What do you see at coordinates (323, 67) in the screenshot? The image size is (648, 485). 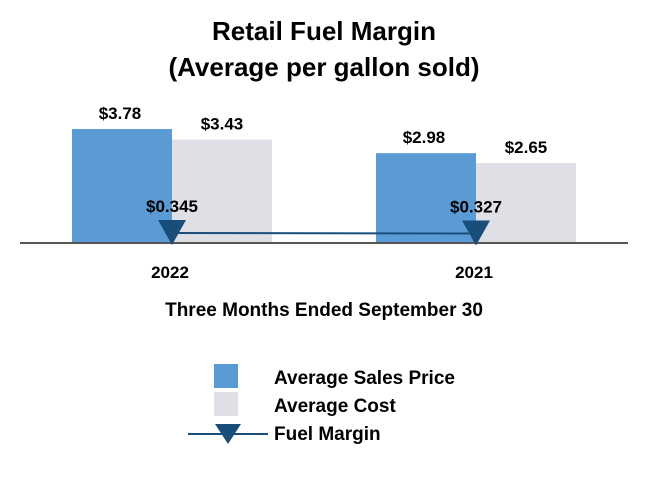 I see `chart-title-line-2: (Average per gallon sold)` at bounding box center [323, 67].